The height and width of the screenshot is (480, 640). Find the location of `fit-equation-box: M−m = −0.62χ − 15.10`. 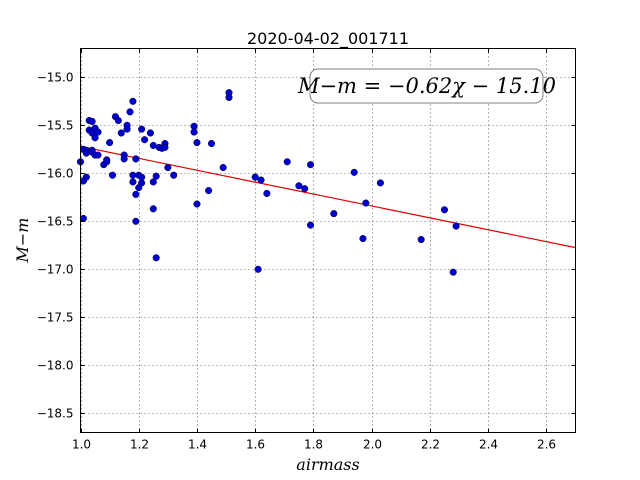

fit-equation-box: M−m = −0.62χ − 15.10 is located at coordinates (426, 86).